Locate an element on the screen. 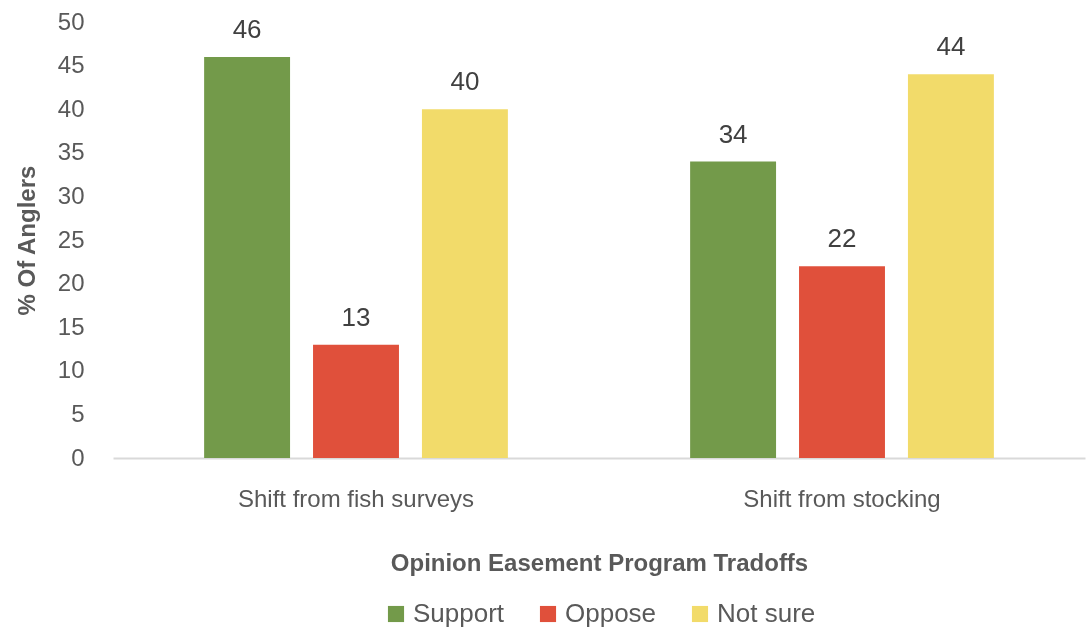 The height and width of the screenshot is (640, 1086). data-label: 34 is located at coordinates (733, 133).